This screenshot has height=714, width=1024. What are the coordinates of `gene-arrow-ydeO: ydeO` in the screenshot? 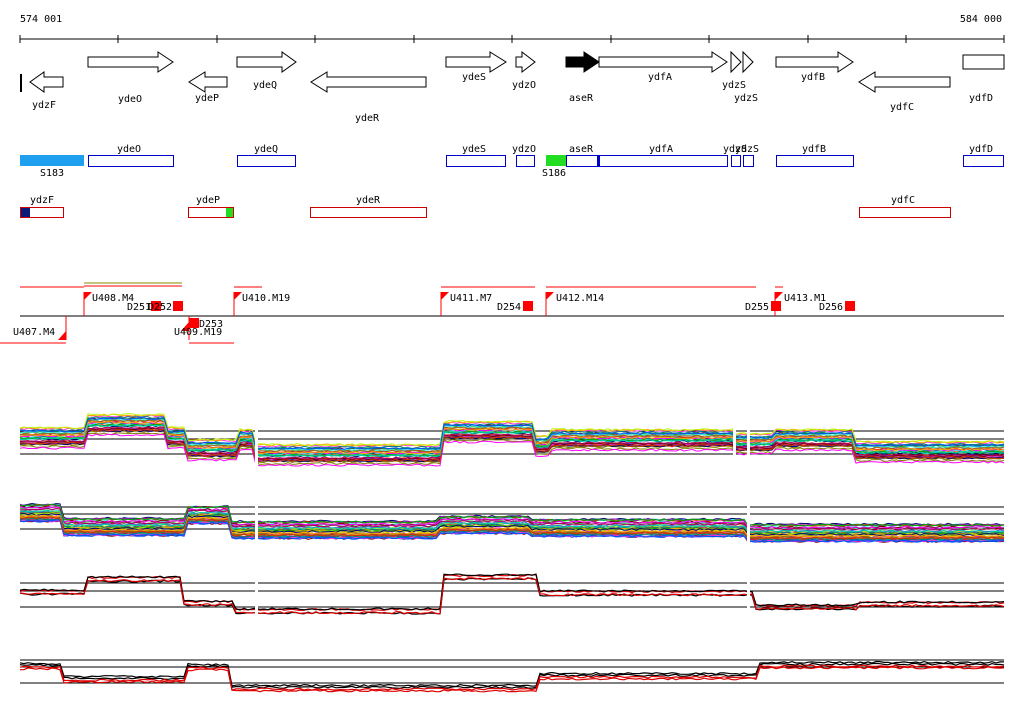 It's located at (130, 78).